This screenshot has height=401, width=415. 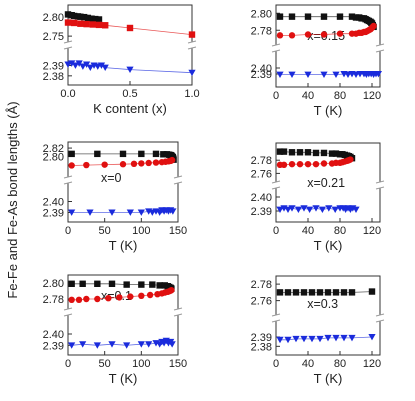 What do you see at coordinates (328, 315) in the screenshot?
I see `plot-frame` at bounding box center [328, 315].